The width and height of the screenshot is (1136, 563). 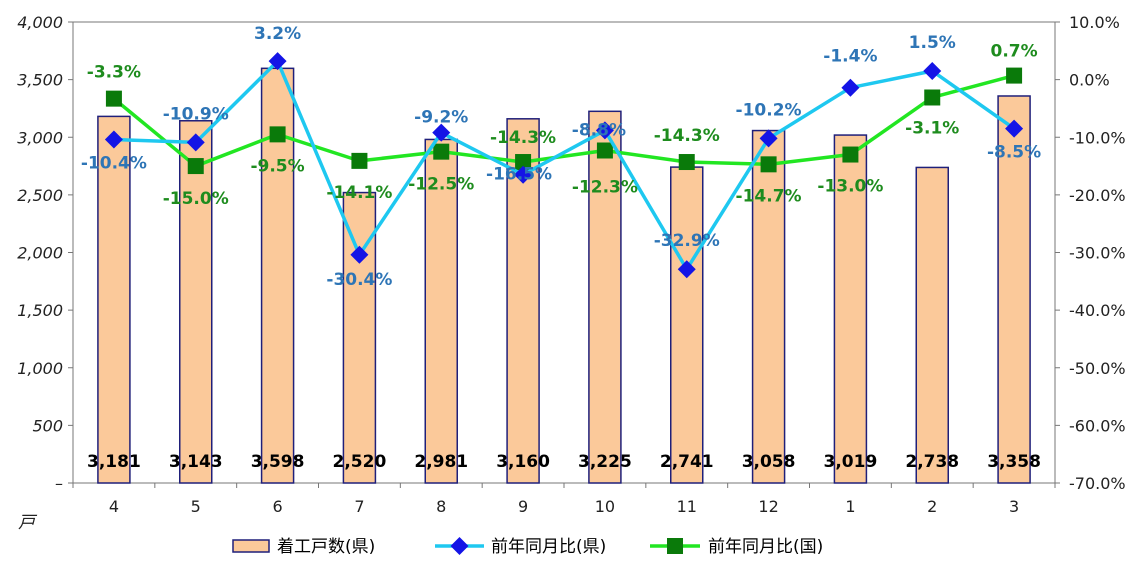 I want to click on left-tick-label: –, so click(x=59, y=483).